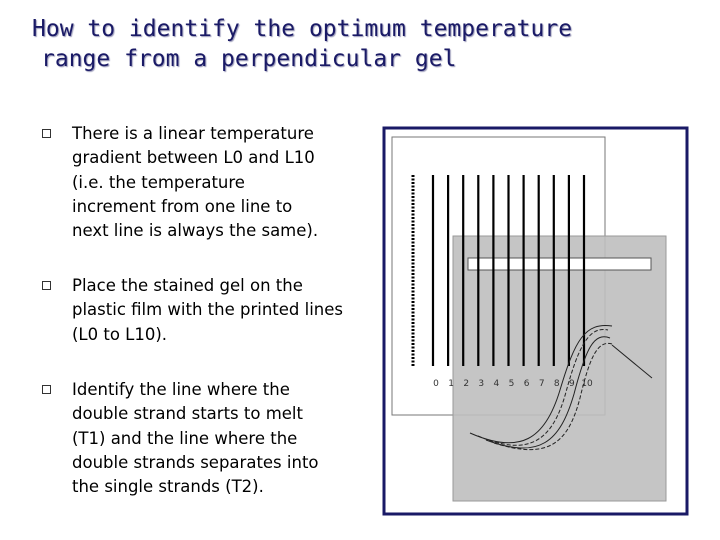 The image size is (720, 540). I want to click on line-label: 1, so click(451, 384).